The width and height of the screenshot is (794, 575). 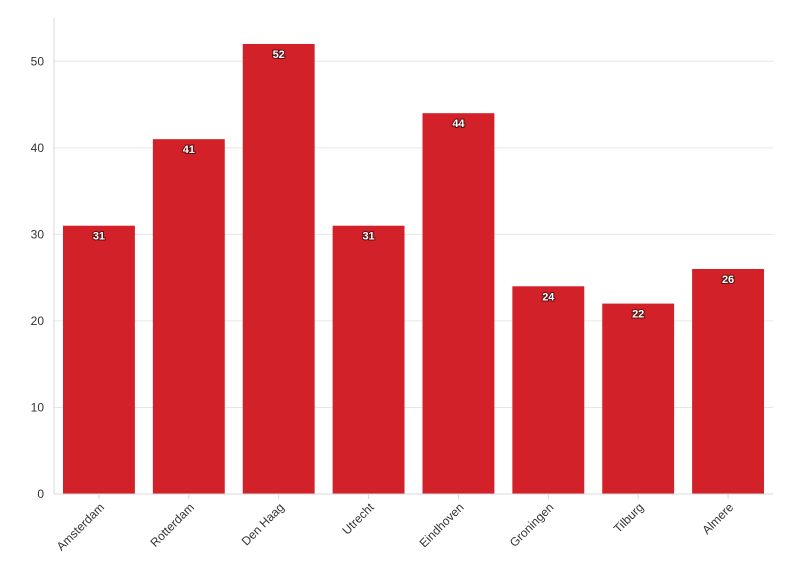 I want to click on x-tick-label: Eindhoven, so click(x=442, y=525).